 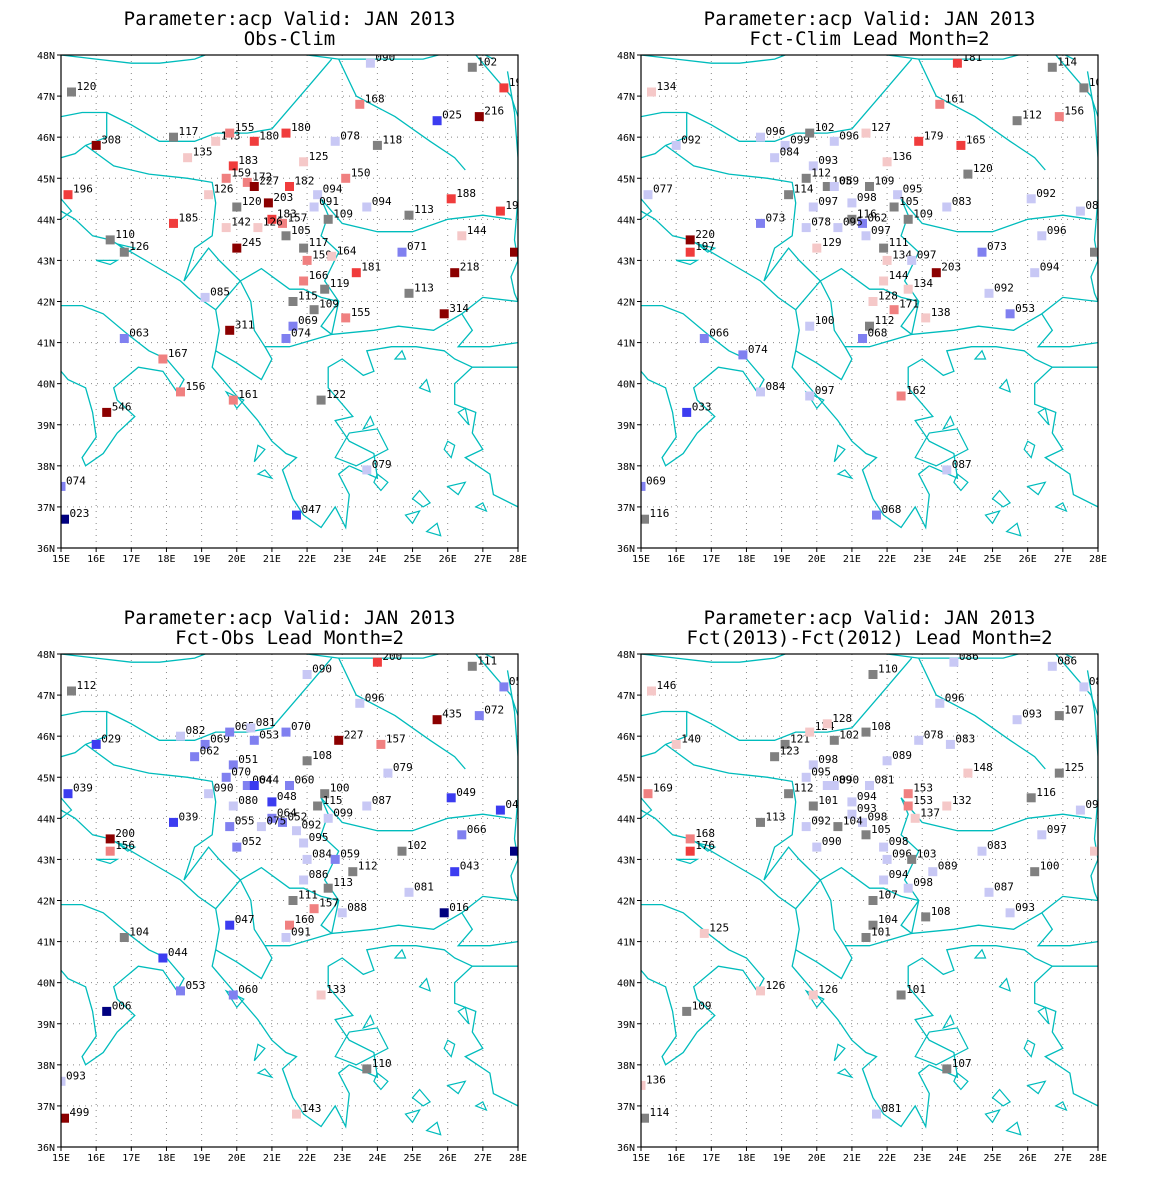 What do you see at coordinates (948, 866) in the screenshot?
I see `station-value-label: 089` at bounding box center [948, 866].